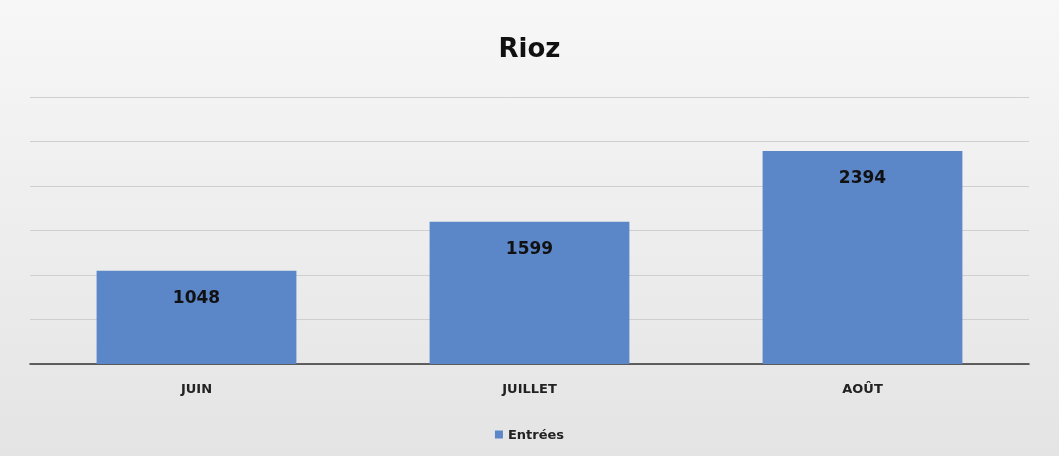  I want to click on chart-title: Rioz, so click(529, 48).